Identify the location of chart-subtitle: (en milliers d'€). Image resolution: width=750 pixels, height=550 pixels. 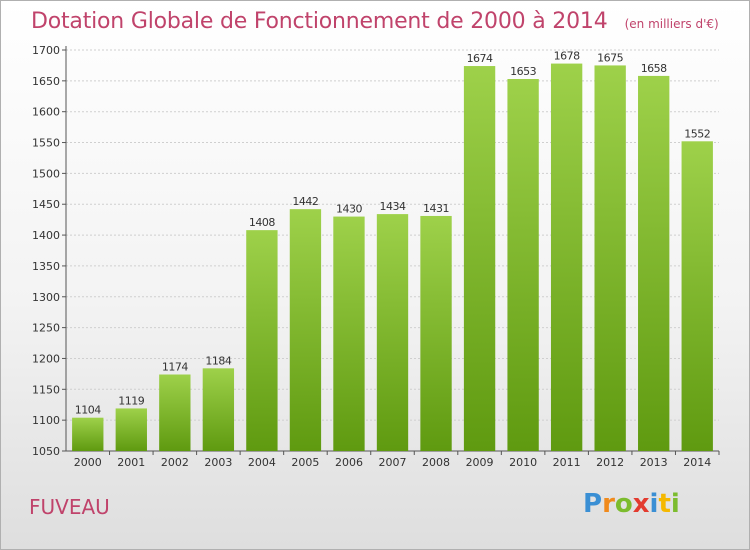
(671, 24).